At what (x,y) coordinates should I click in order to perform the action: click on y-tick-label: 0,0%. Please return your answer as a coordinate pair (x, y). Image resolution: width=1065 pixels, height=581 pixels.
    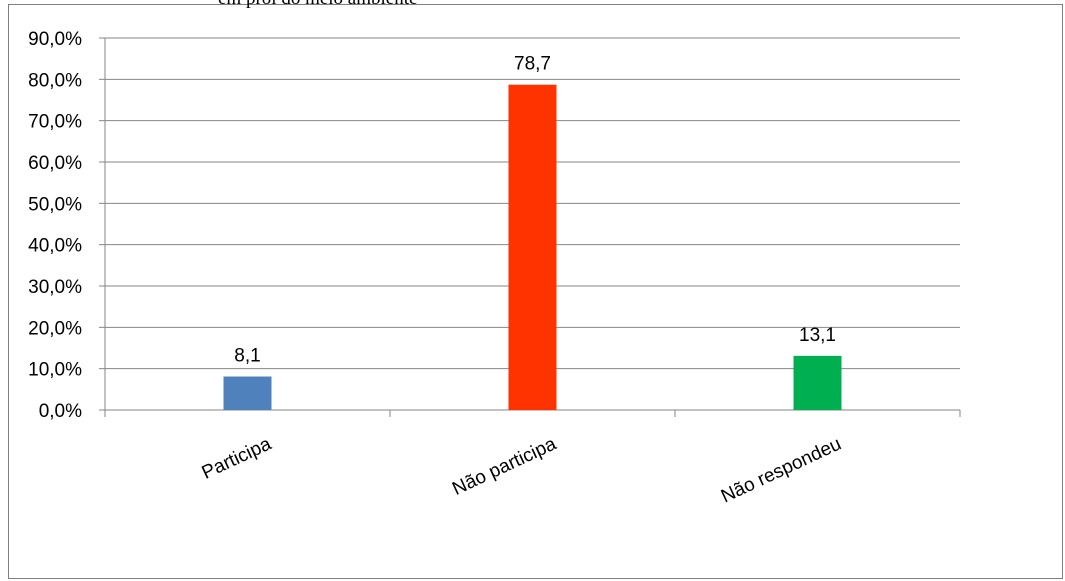
    Looking at the image, I should click on (60, 411).